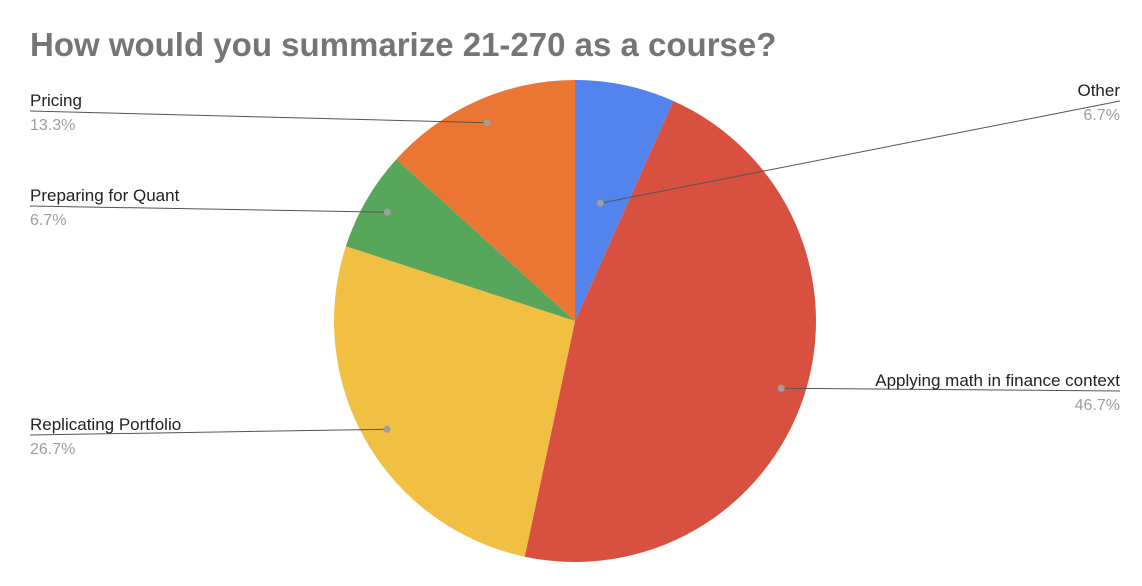 The image size is (1142, 586). What do you see at coordinates (48, 220) in the screenshot?
I see `slice-value-preparing-for-quant: 6.7%` at bounding box center [48, 220].